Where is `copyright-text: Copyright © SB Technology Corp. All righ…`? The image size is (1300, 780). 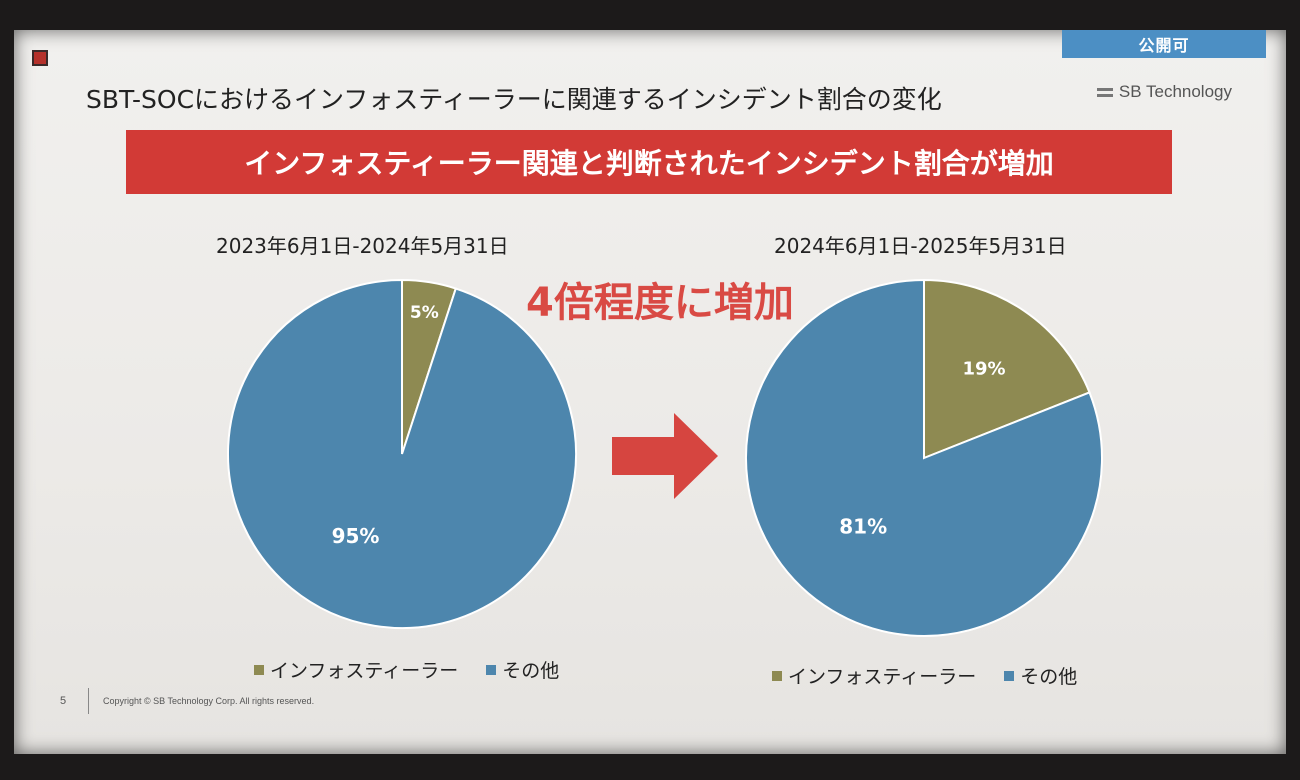
copyright-text: Copyright © SB Technology Corp. All righ… is located at coordinates (209, 701).